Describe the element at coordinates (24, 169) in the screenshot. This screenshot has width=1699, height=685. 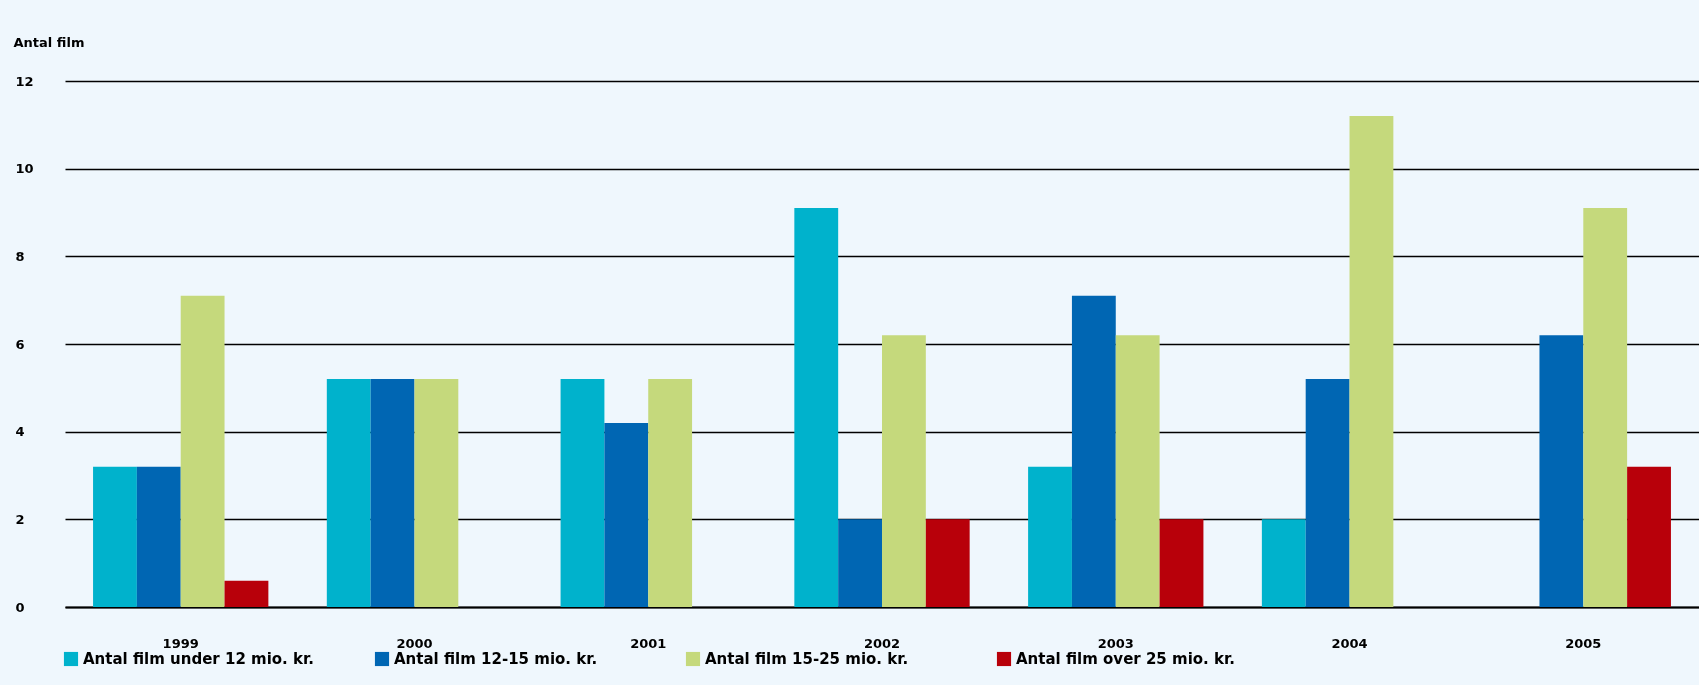
I see `y-tick-label: 10` at that location.